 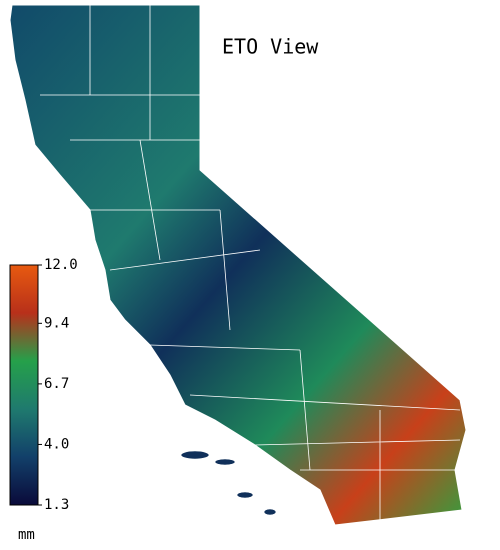 I want to click on colorbar-tick-label: 6.7, so click(x=56, y=384).